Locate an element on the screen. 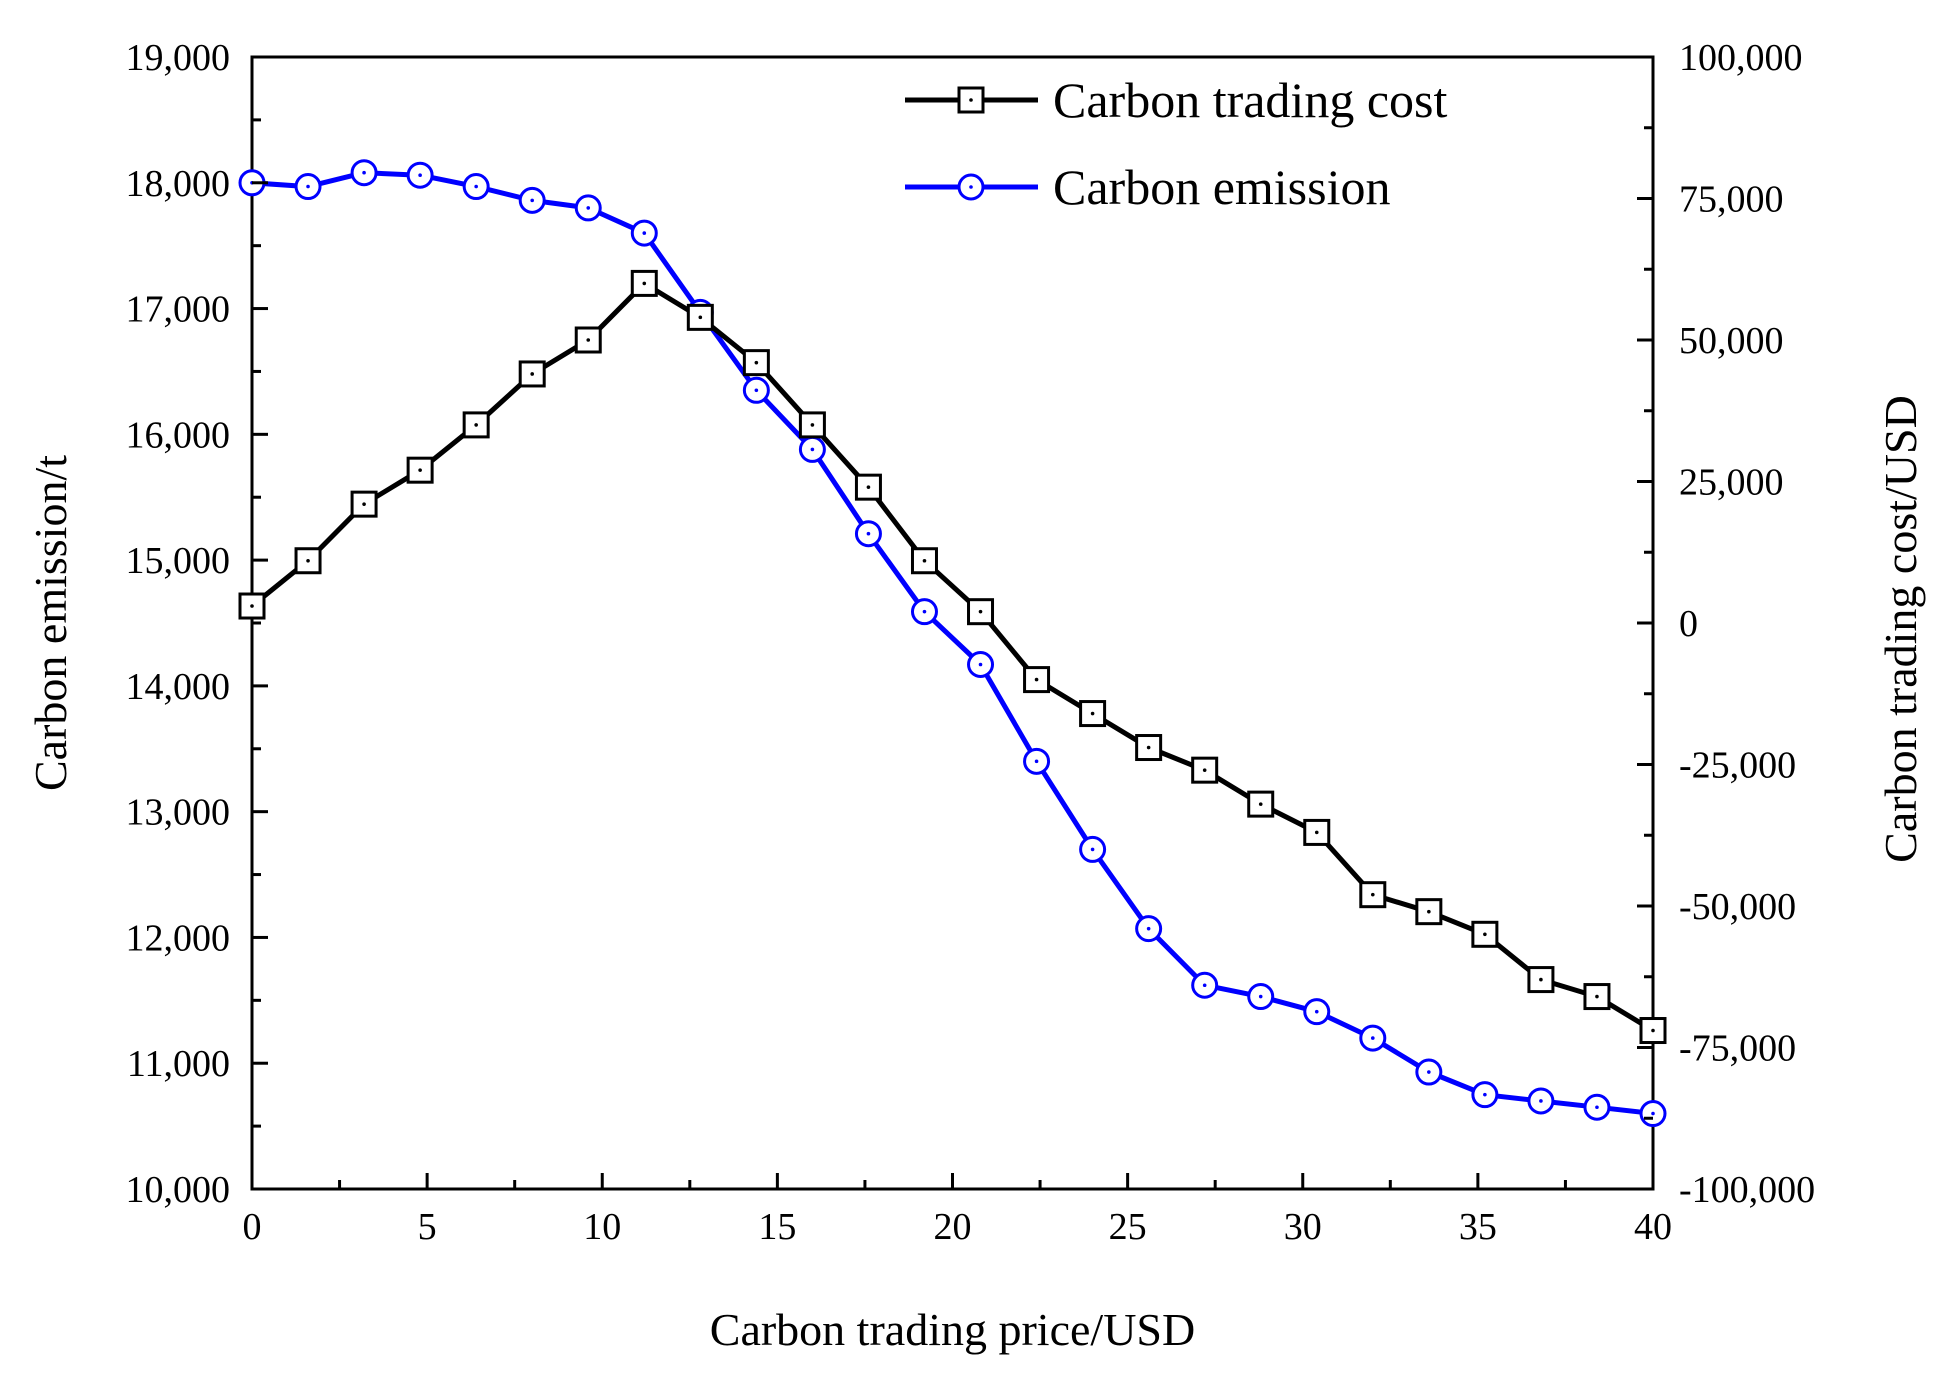  y-left-tick-label: 17,000 is located at coordinates (178, 310).